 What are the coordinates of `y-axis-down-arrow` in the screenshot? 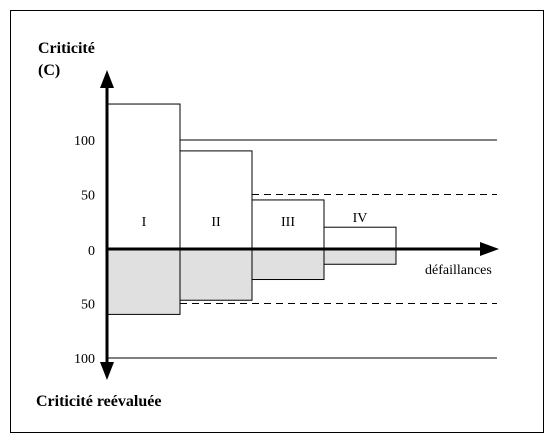 It's located at (107, 371).